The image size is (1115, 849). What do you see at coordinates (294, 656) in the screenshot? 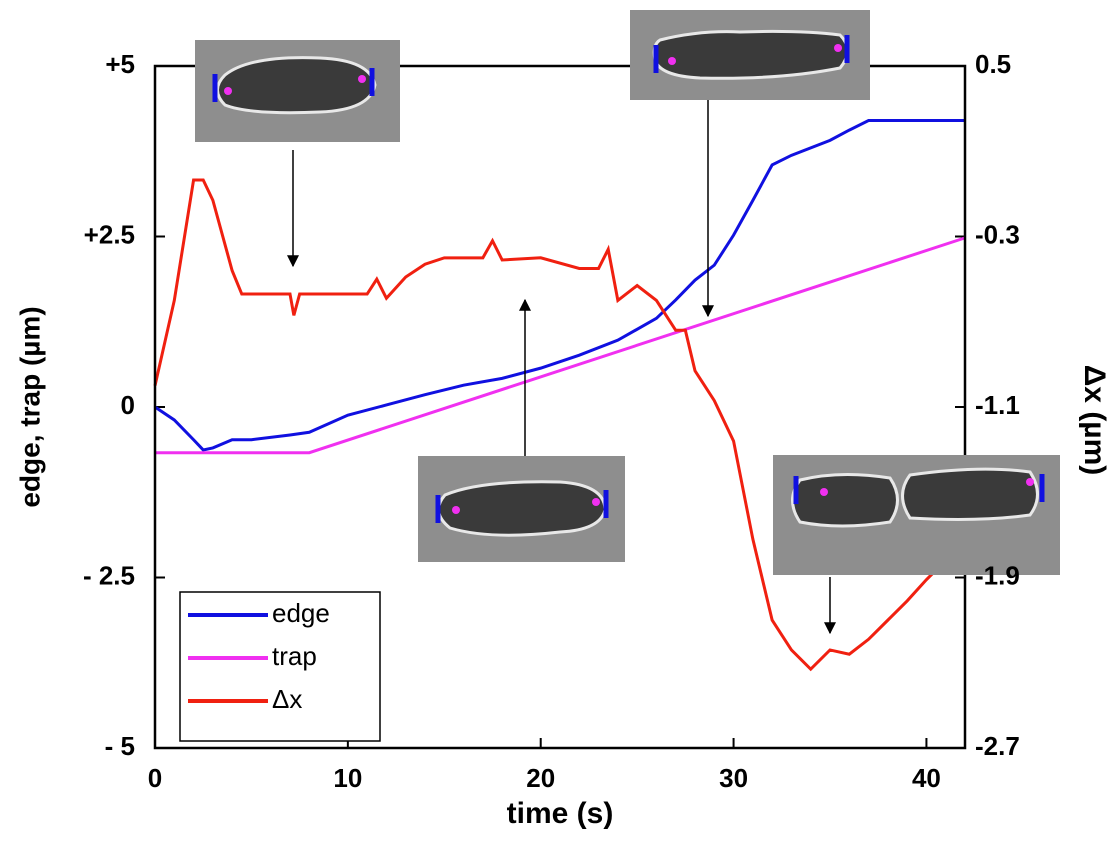
I see `legend-label: trap` at bounding box center [294, 656].